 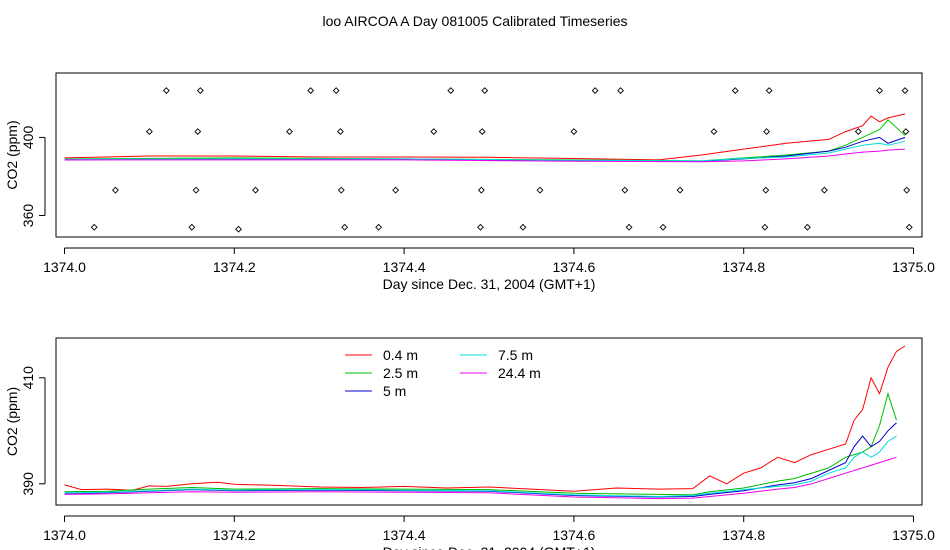 What do you see at coordinates (28, 484) in the screenshot?
I see `y-tick-label: 390` at bounding box center [28, 484].